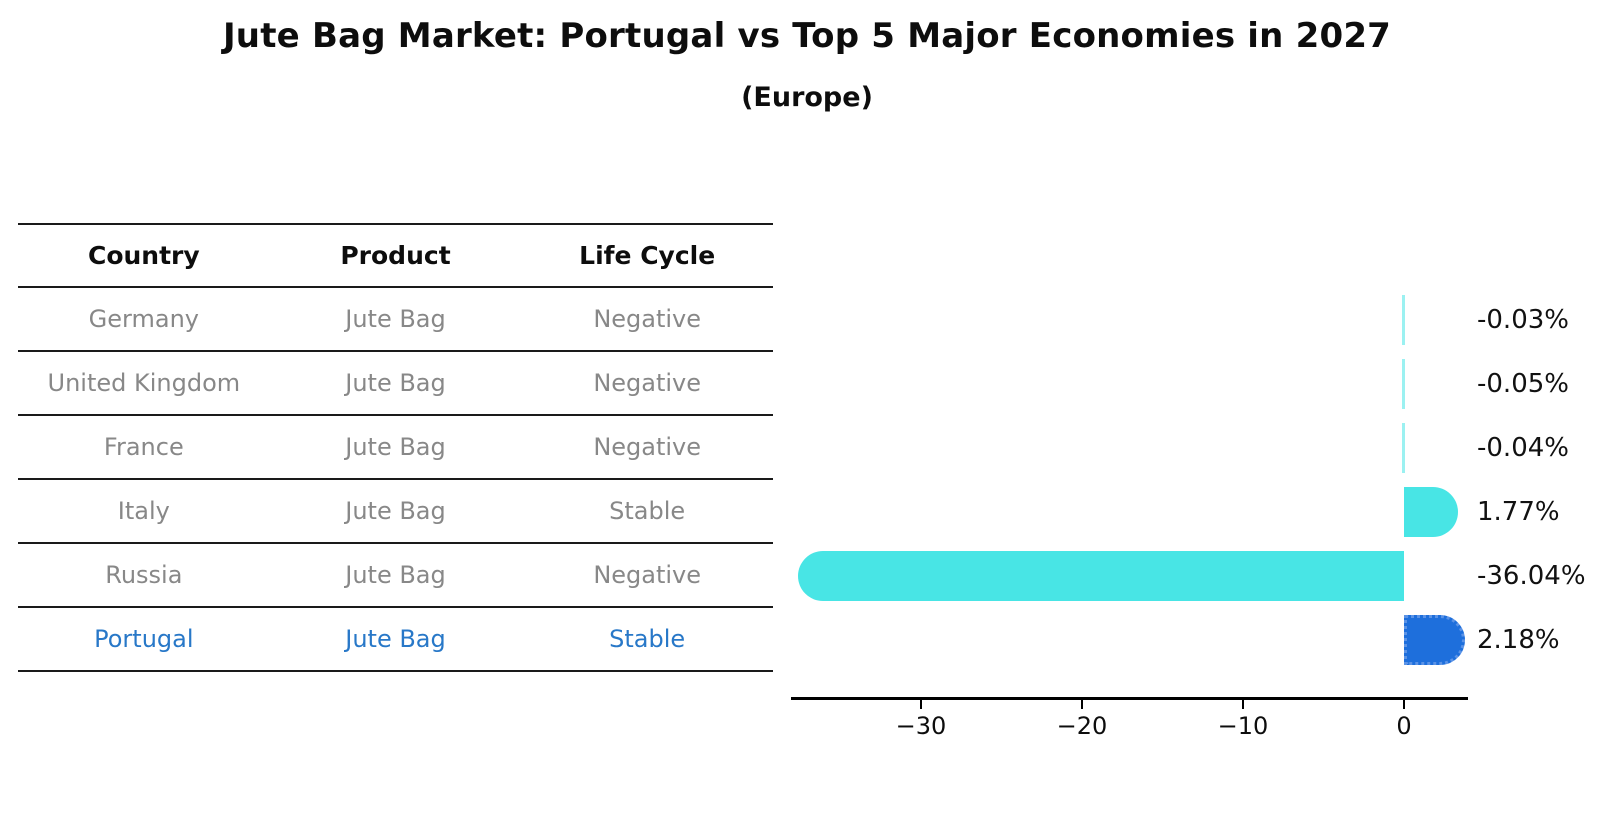 Image resolution: width=1614 pixels, height=823 pixels. Describe the element at coordinates (143, 319) in the screenshot. I see `cell-country: Germany` at that location.